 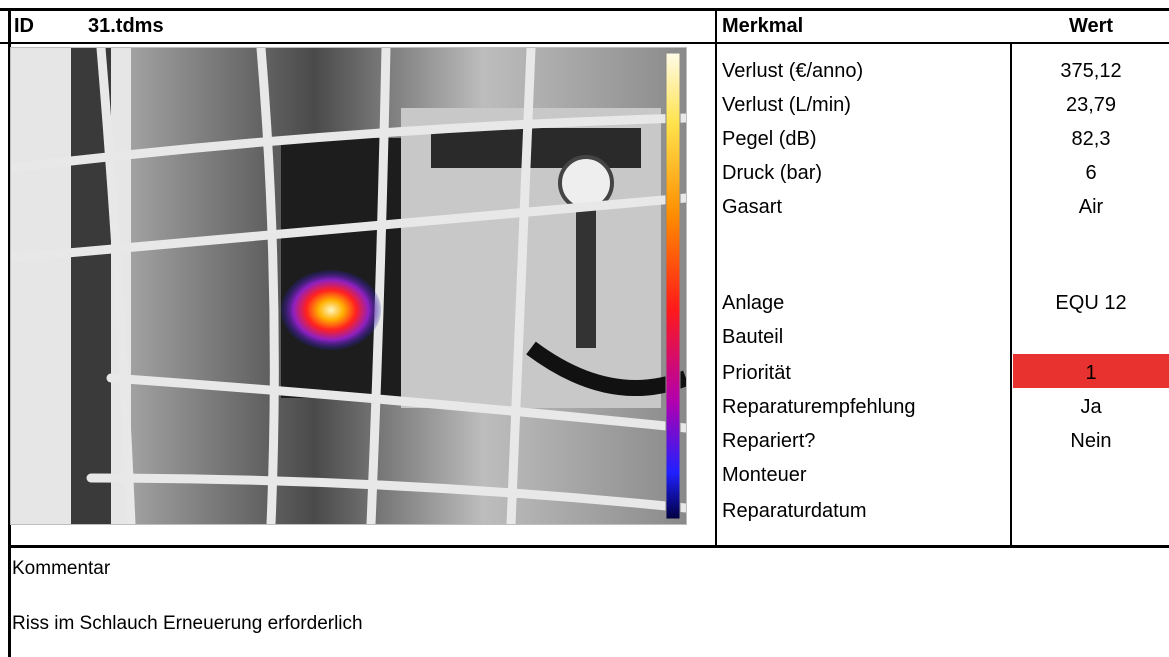 I want to click on value-verlust-lmin: 23,79, so click(x=1091, y=105).